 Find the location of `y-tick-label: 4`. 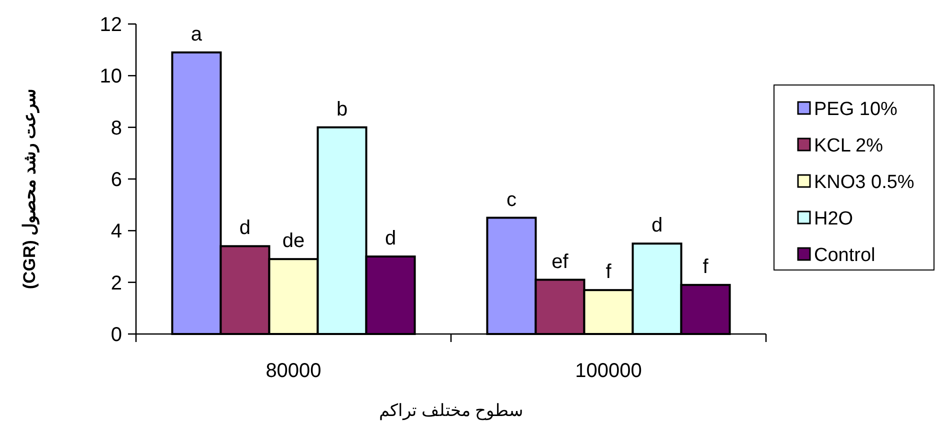

y-tick-label: 4 is located at coordinates (116, 231).